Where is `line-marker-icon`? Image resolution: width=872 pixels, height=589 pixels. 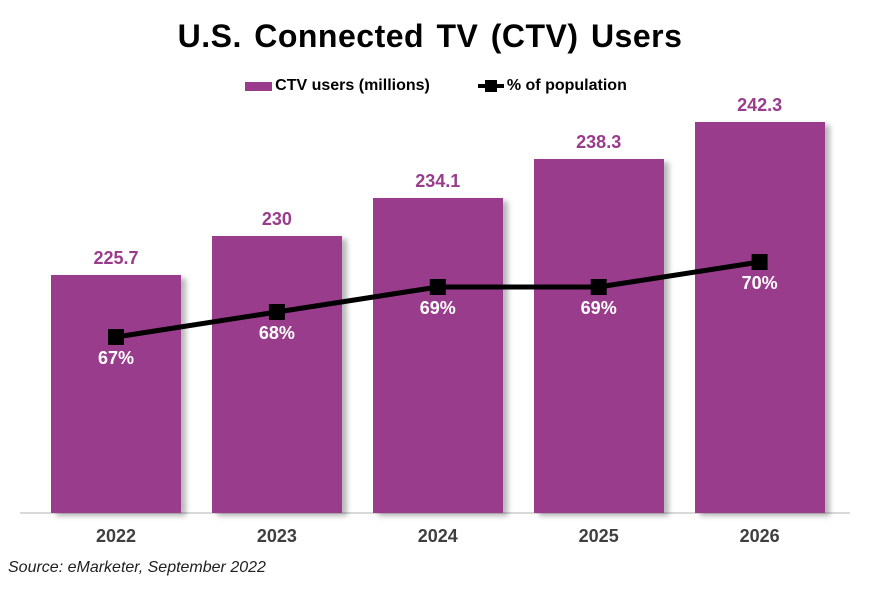 line-marker-icon is located at coordinates (490, 86).